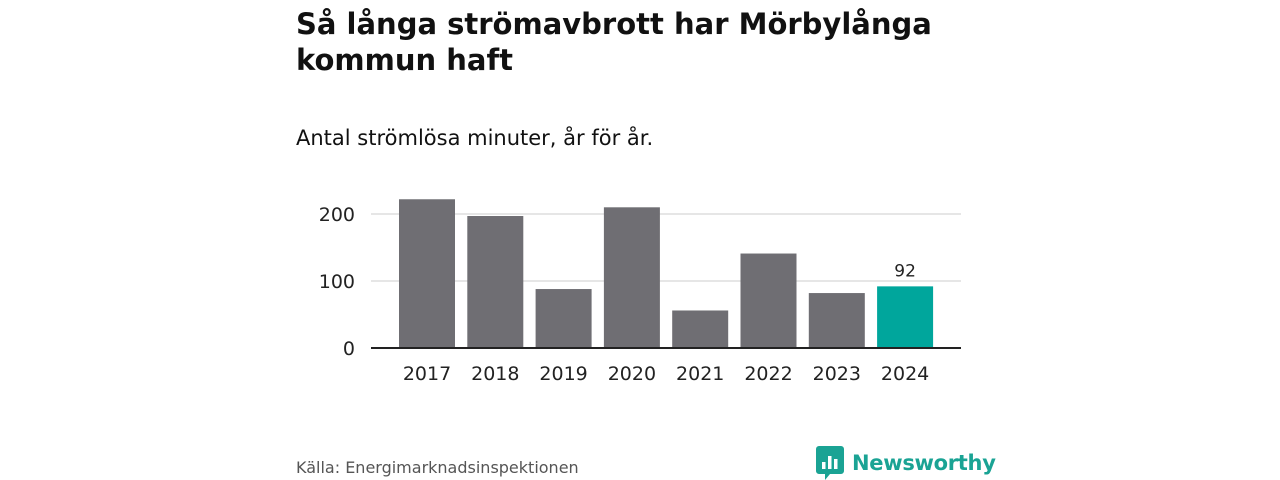  I want to click on bar-2022, so click(768, 300).